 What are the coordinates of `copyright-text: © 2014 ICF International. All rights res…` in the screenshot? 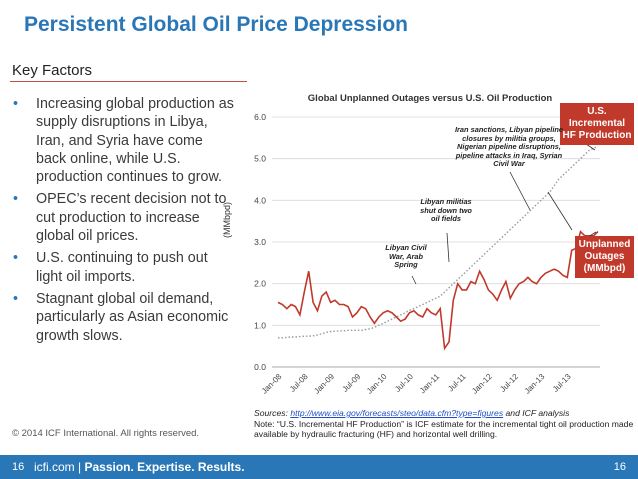 It's located at (106, 433).